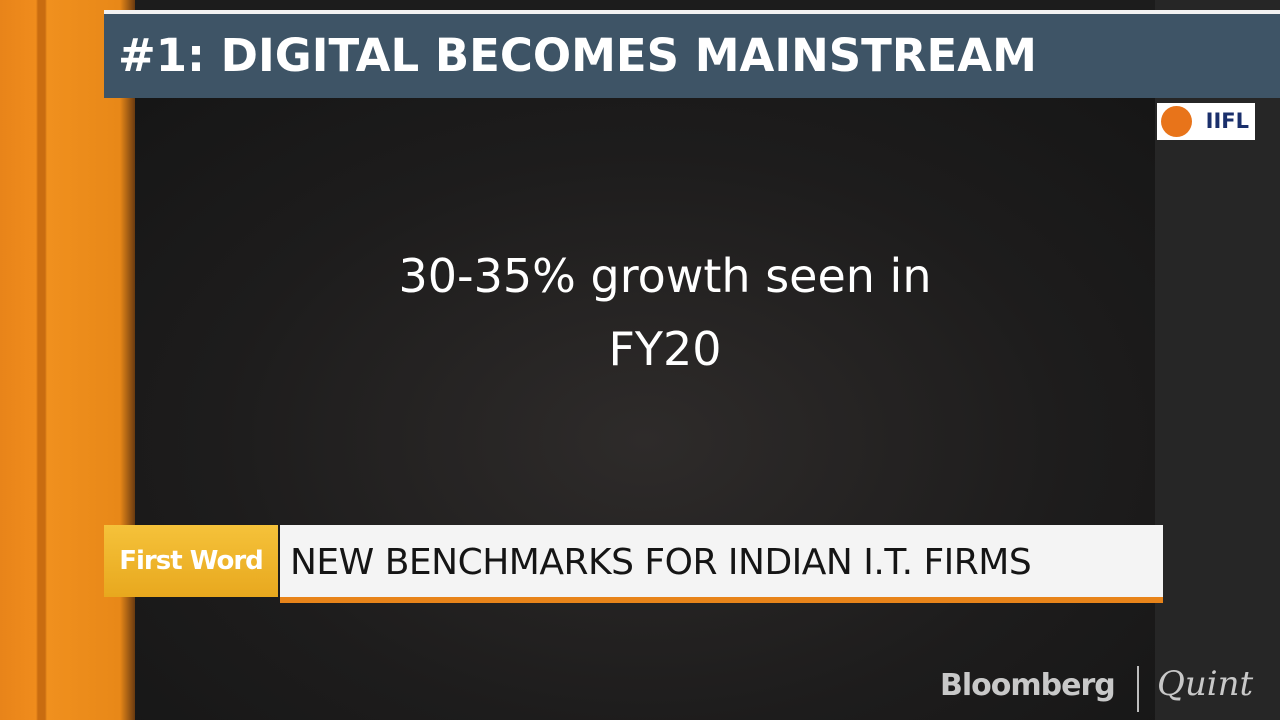  I want to click on brand: Bloomberg, so click(1028, 685).